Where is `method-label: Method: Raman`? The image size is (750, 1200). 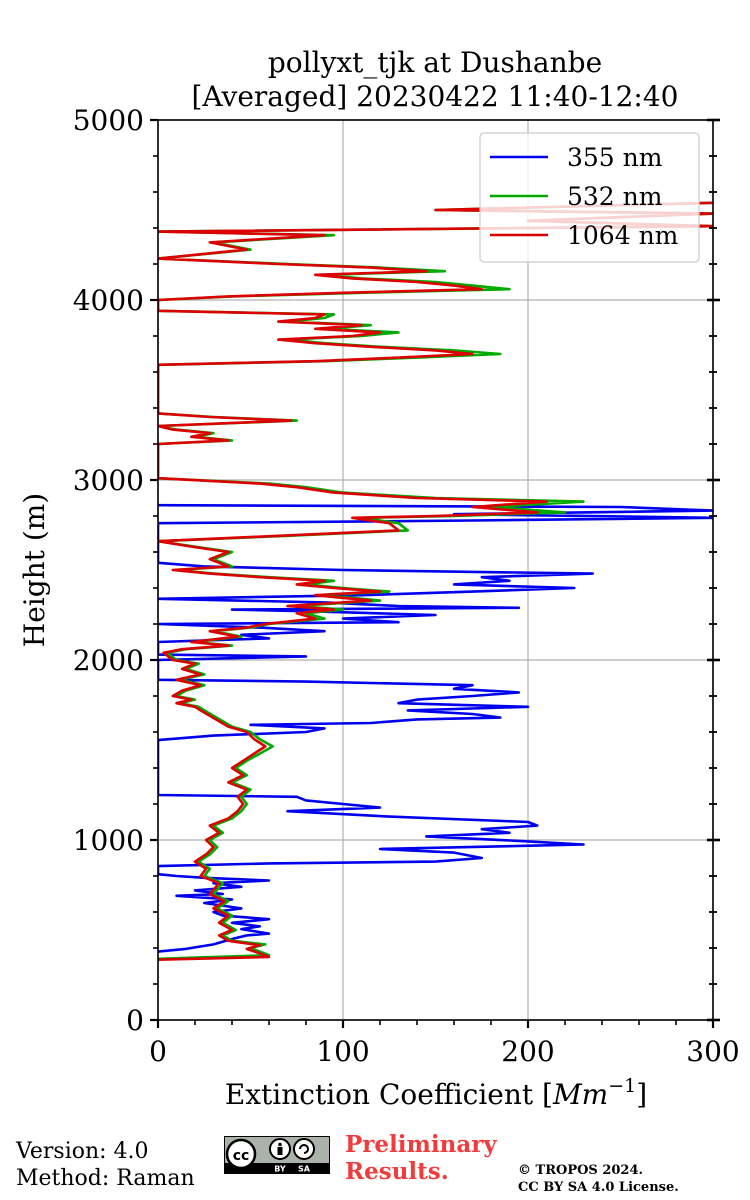
method-label: Method: Raman is located at coordinates (105, 1178).